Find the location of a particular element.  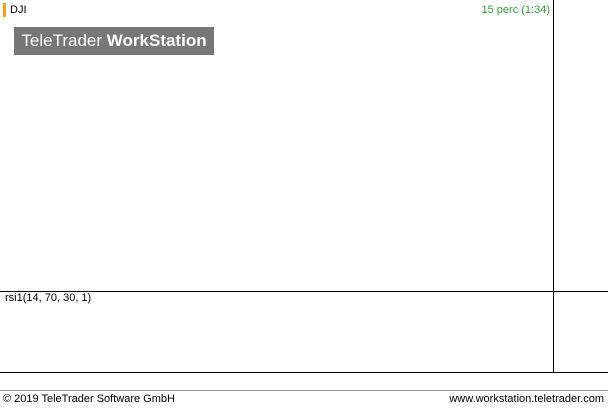

symbol: DJI is located at coordinates (18, 10).